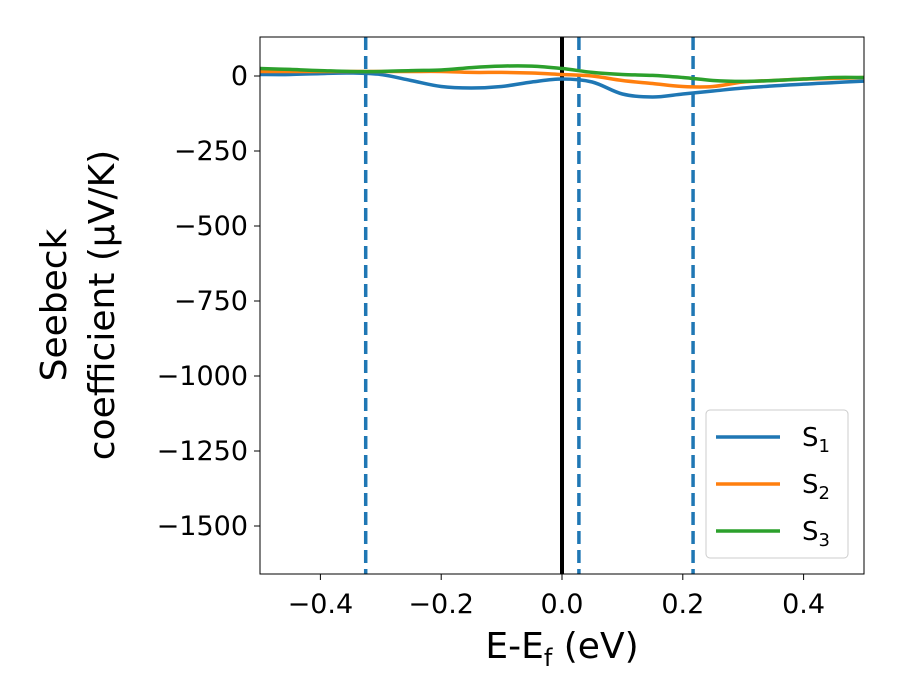  Describe the element at coordinates (321, 604) in the screenshot. I see `x-tick-label: −0.4` at that location.